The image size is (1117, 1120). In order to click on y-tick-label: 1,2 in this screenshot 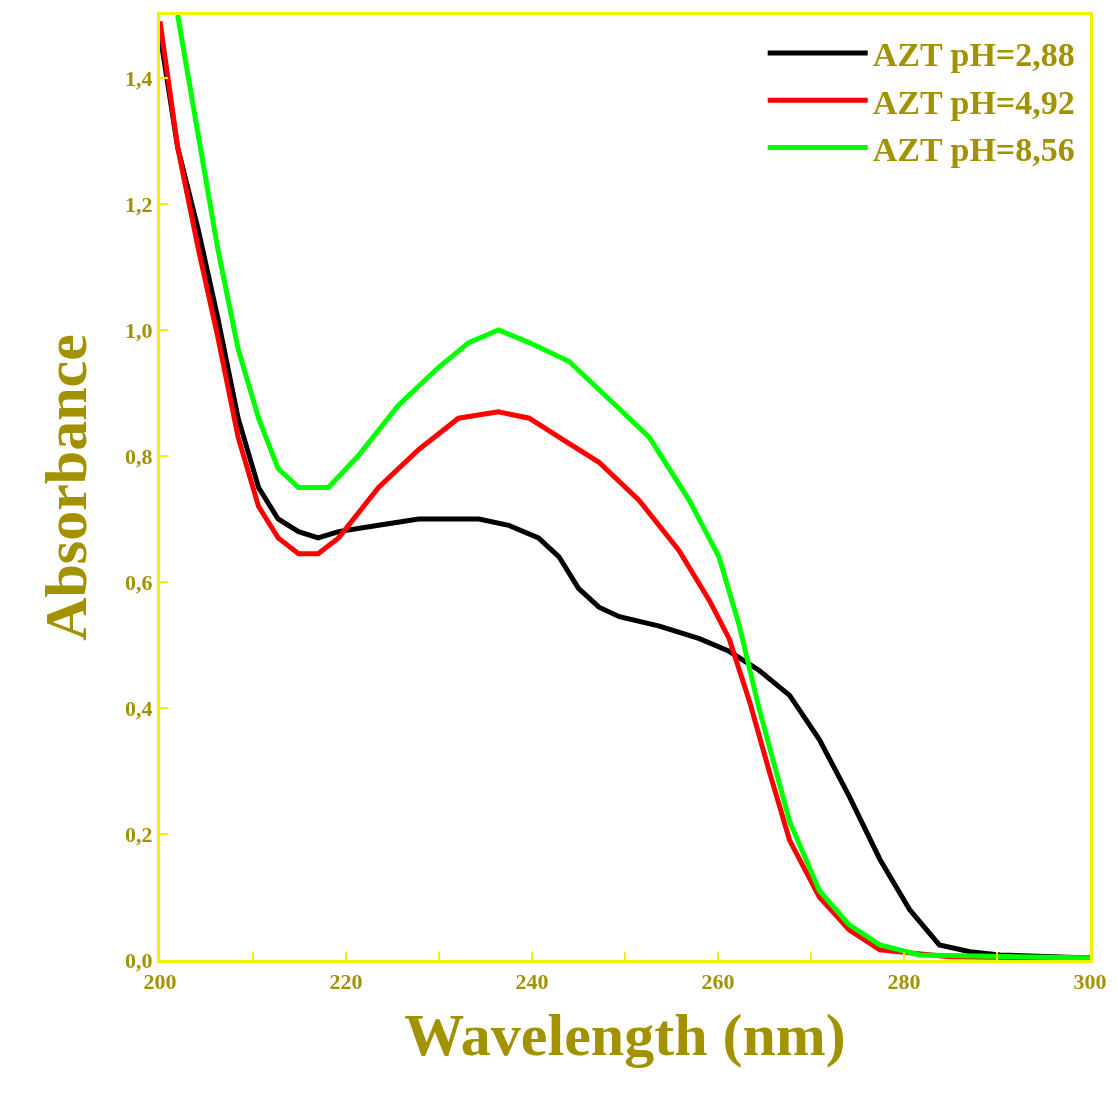, I will do `click(139, 204)`.